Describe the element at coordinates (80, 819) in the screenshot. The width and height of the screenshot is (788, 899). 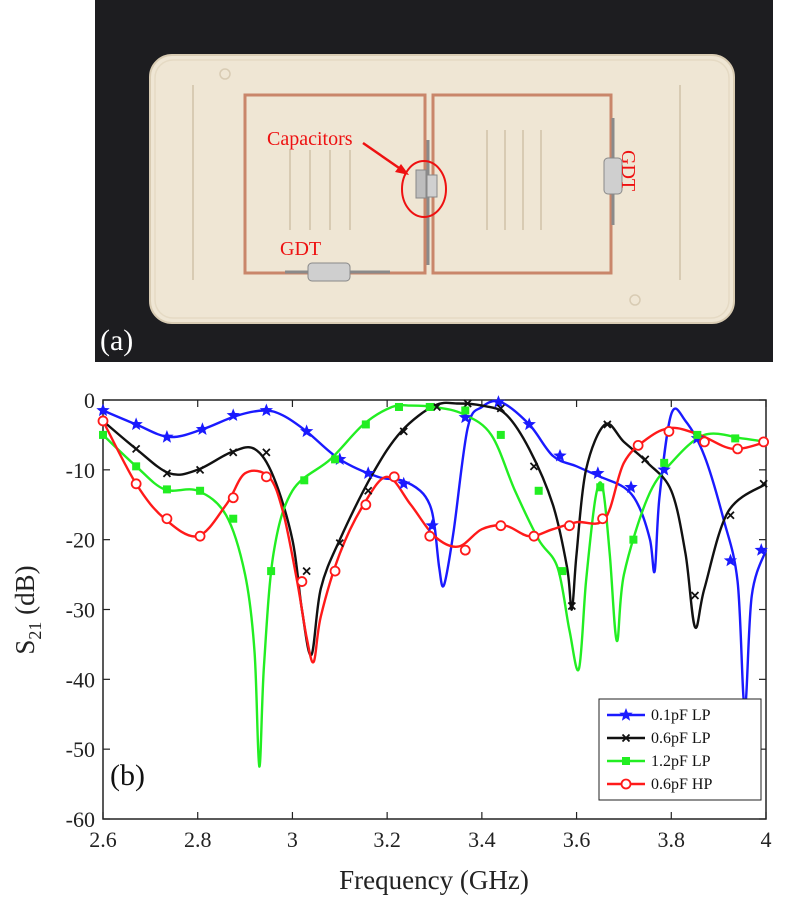
I see `y-tick-label: -60` at that location.